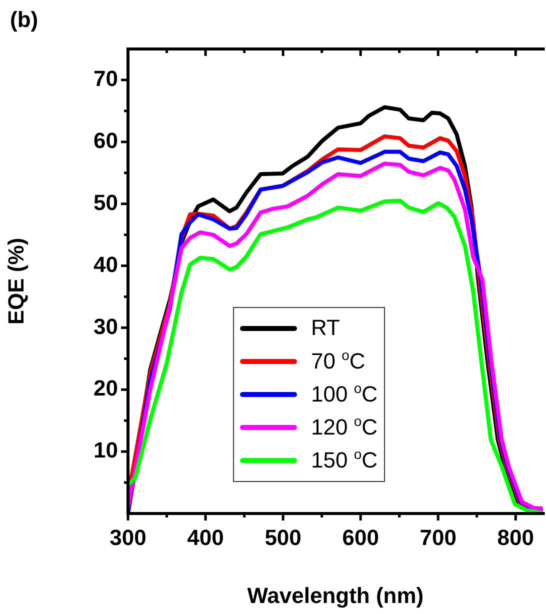 The height and width of the screenshot is (614, 546). Describe the element at coordinates (344, 460) in the screenshot. I see `legend-label: 150 $^{o}$C` at that location.